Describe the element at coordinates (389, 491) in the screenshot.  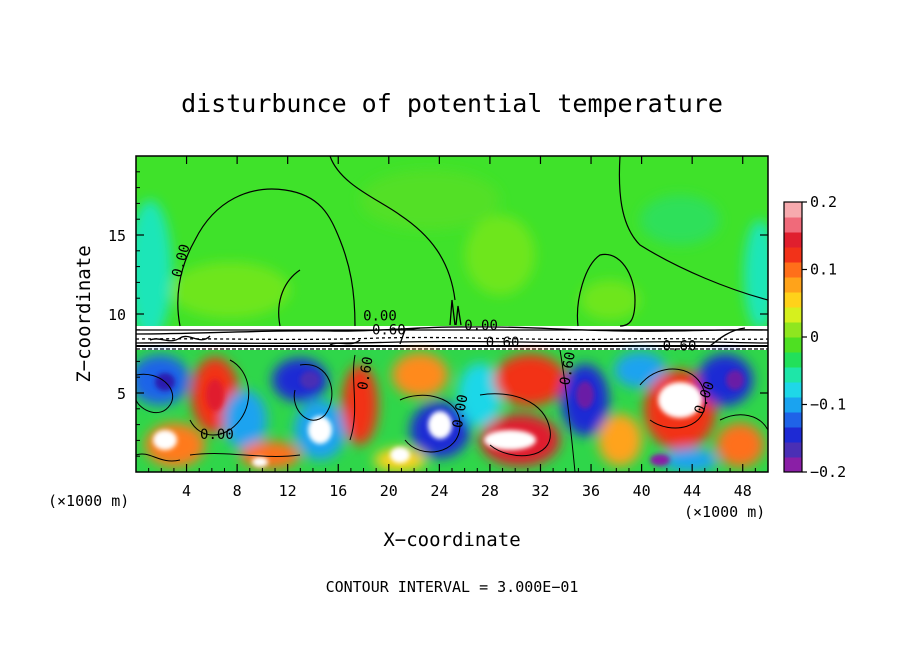
I see `x-tick-label: 20` at that location.